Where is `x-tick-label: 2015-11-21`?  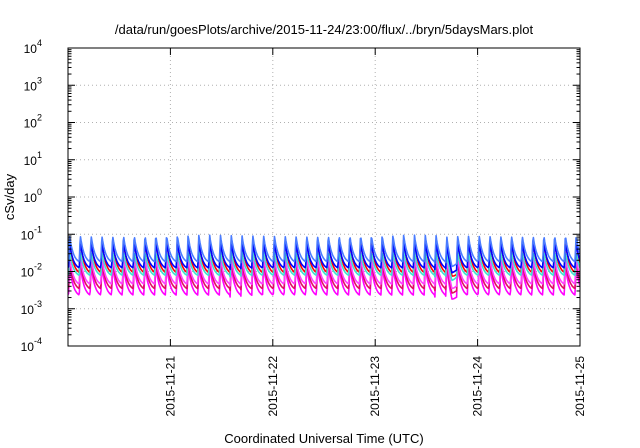
x-tick-label: 2015-11-21 is located at coordinates (170, 386).